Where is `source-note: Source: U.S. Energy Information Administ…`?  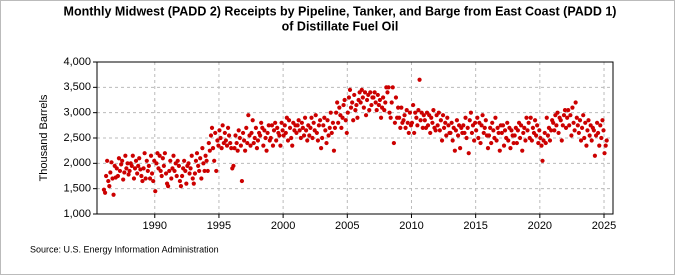 source-note: Source: U.S. Energy Information Administ… is located at coordinates (124, 249).